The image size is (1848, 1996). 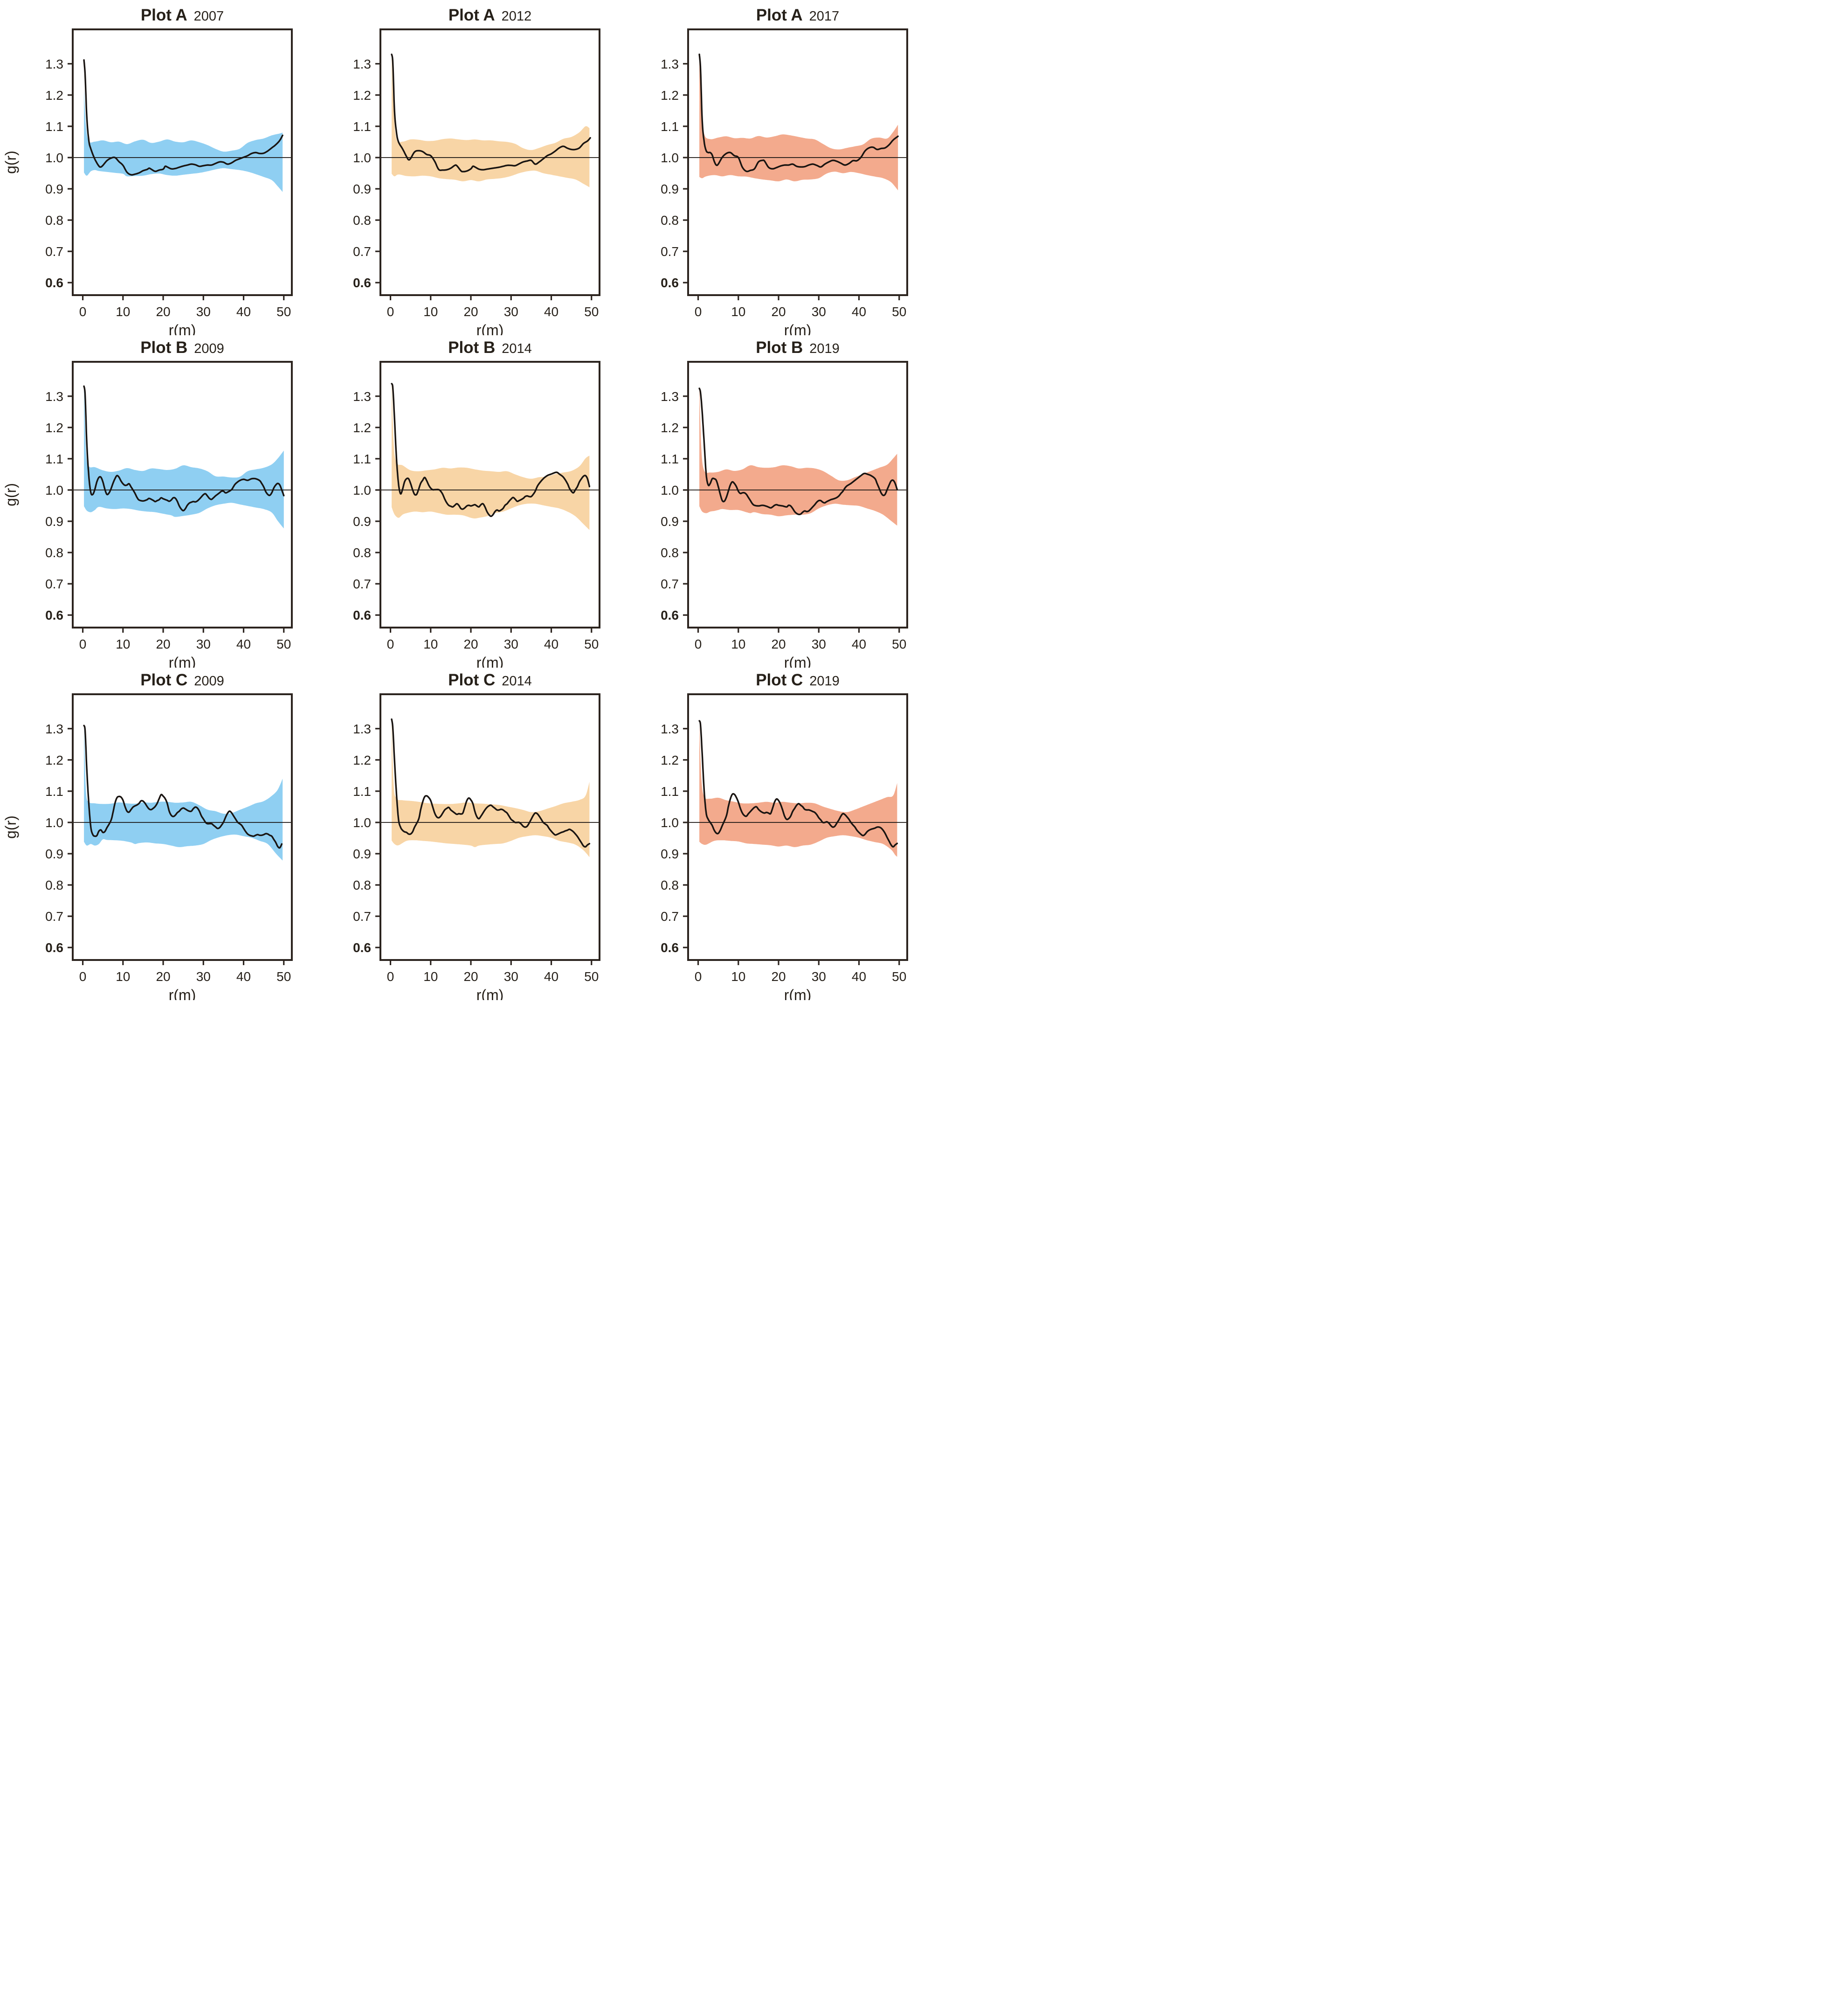 I want to click on panel-title: Plot B 2019, so click(x=798, y=347).